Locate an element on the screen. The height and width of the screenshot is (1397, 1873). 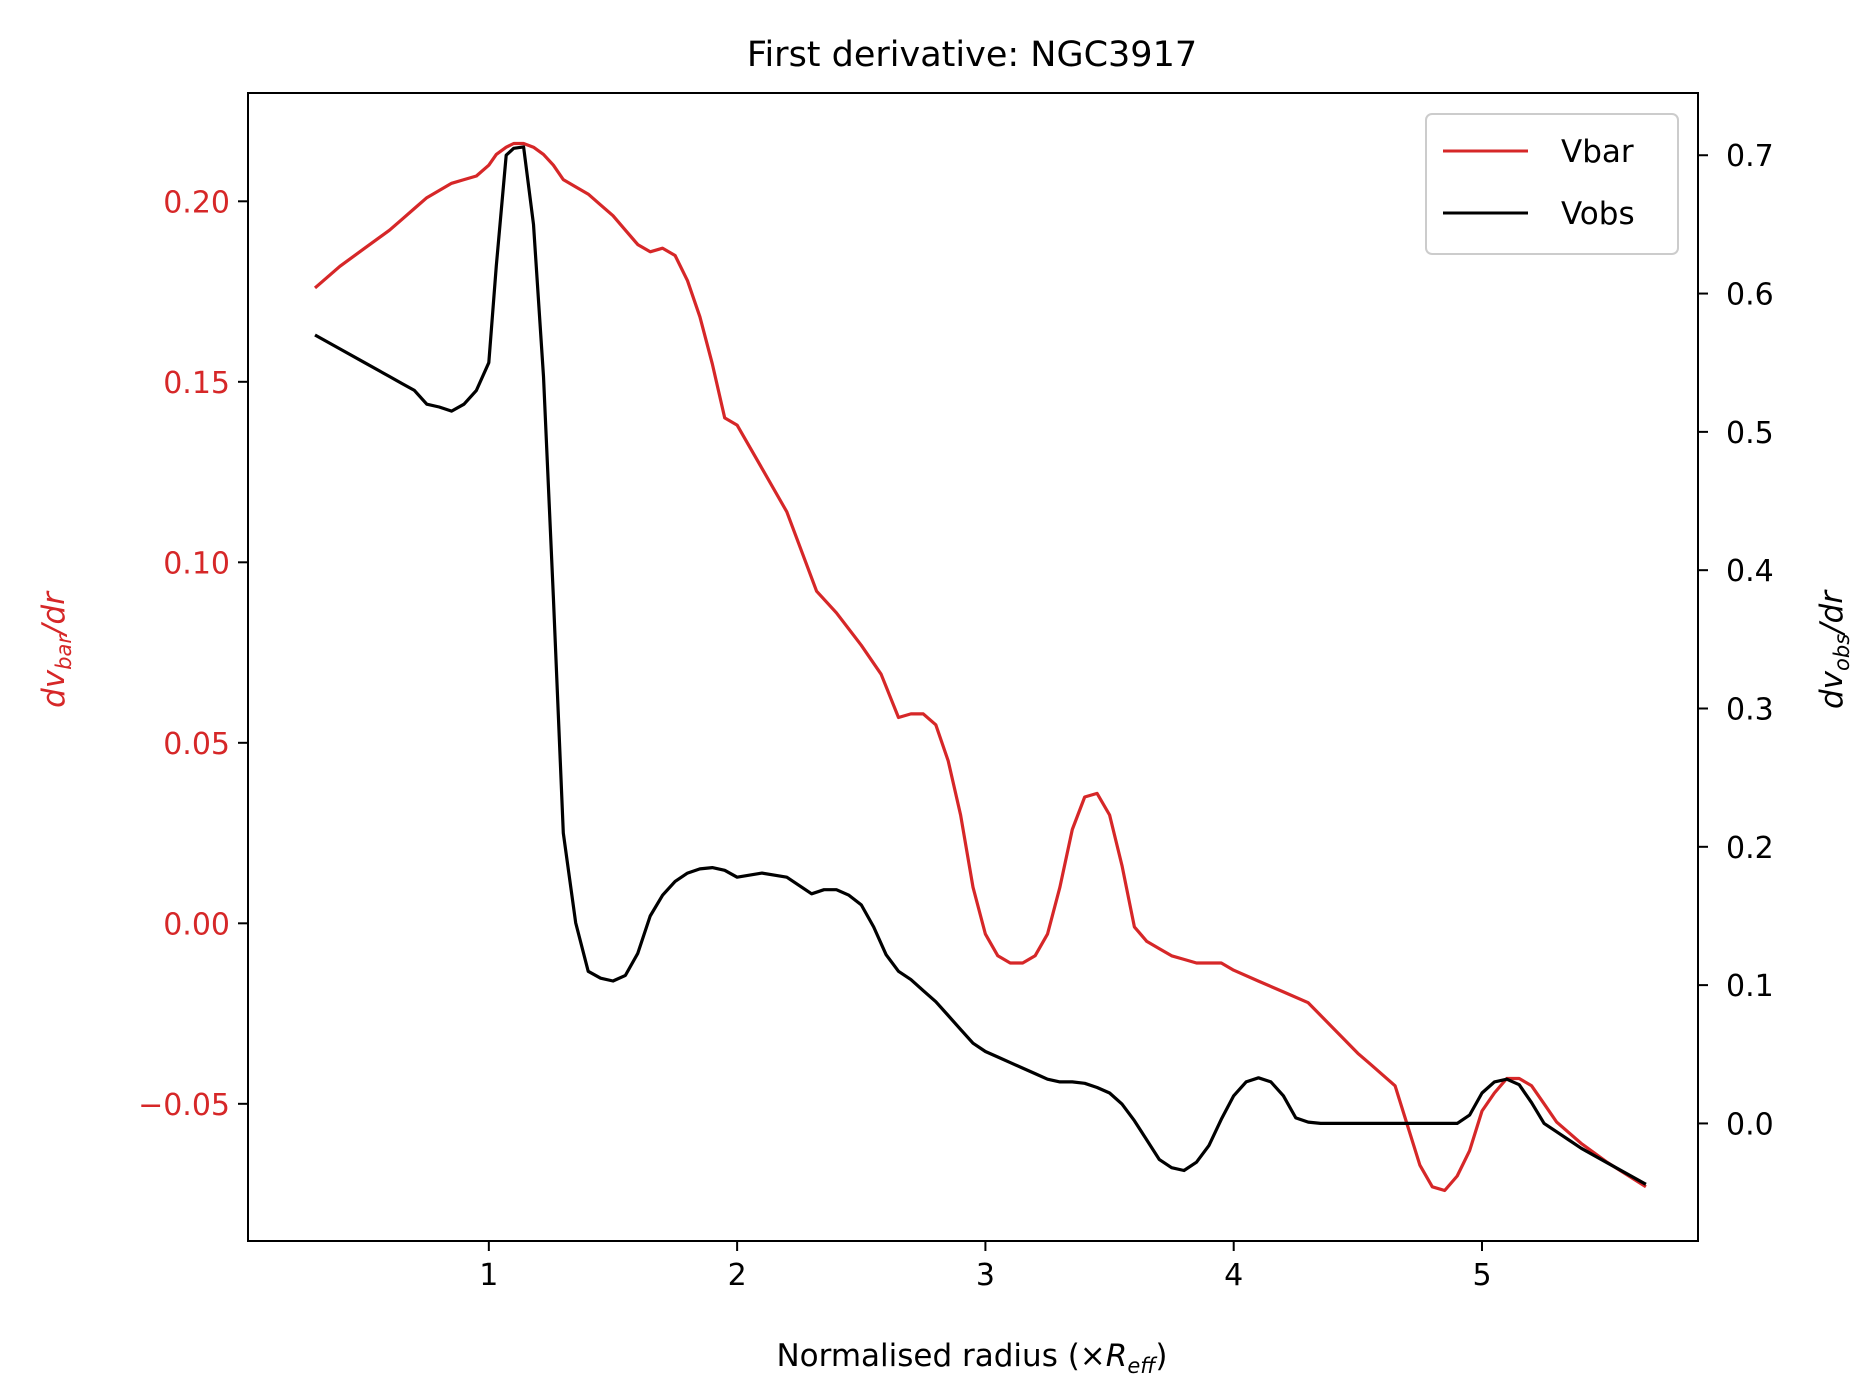
y-right-tick-label-2: 0.2 is located at coordinates (1750, 848).